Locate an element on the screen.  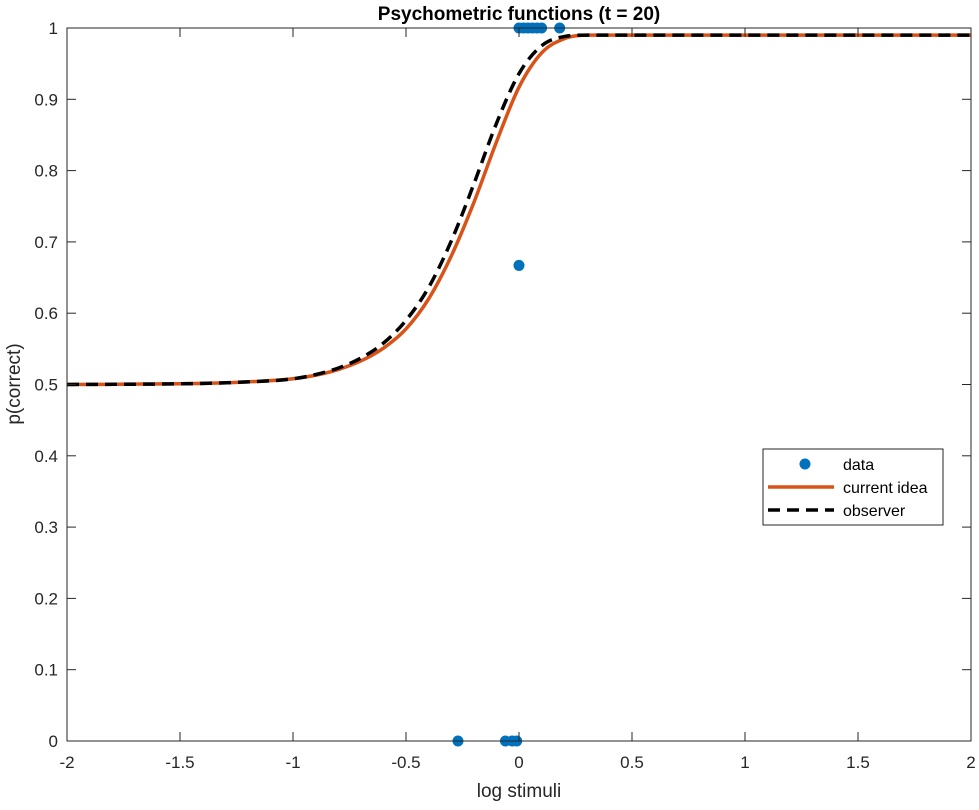
y-tick-label: 0.4 is located at coordinates (46, 456).